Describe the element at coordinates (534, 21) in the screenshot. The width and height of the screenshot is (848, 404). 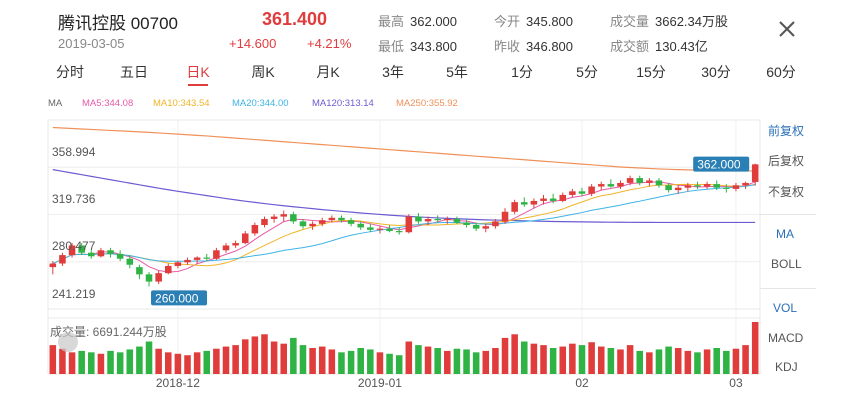
I see `stat-open: 今开 345.800` at that location.